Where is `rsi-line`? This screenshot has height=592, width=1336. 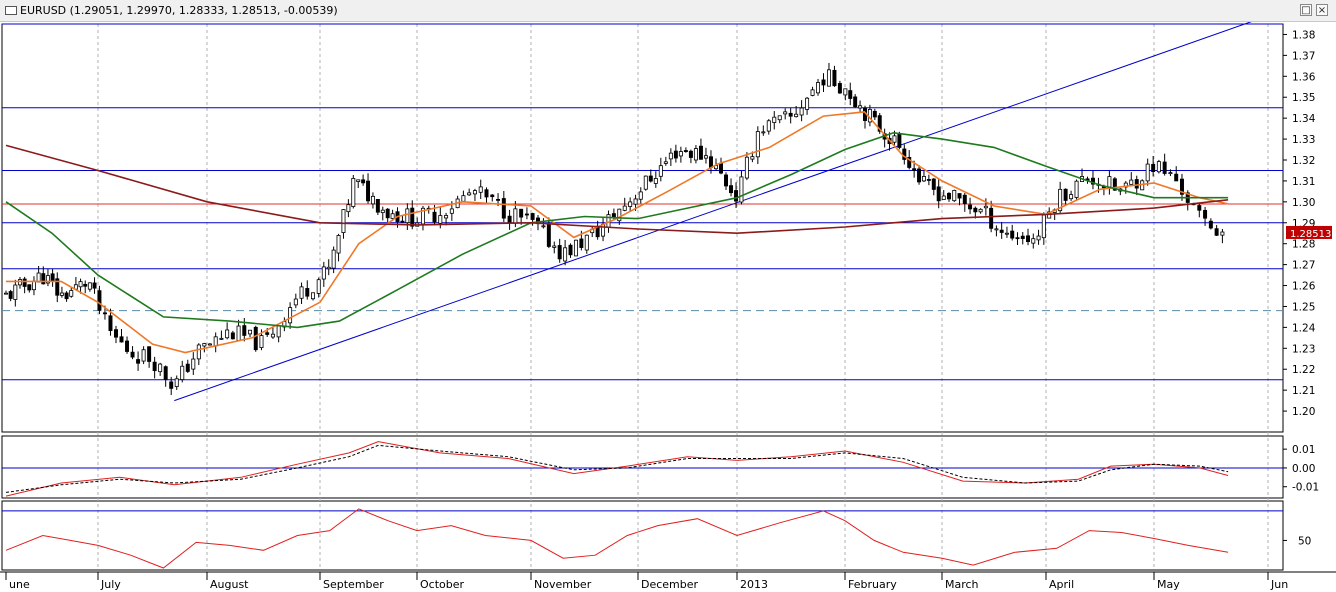 rsi-line is located at coordinates (617, 538).